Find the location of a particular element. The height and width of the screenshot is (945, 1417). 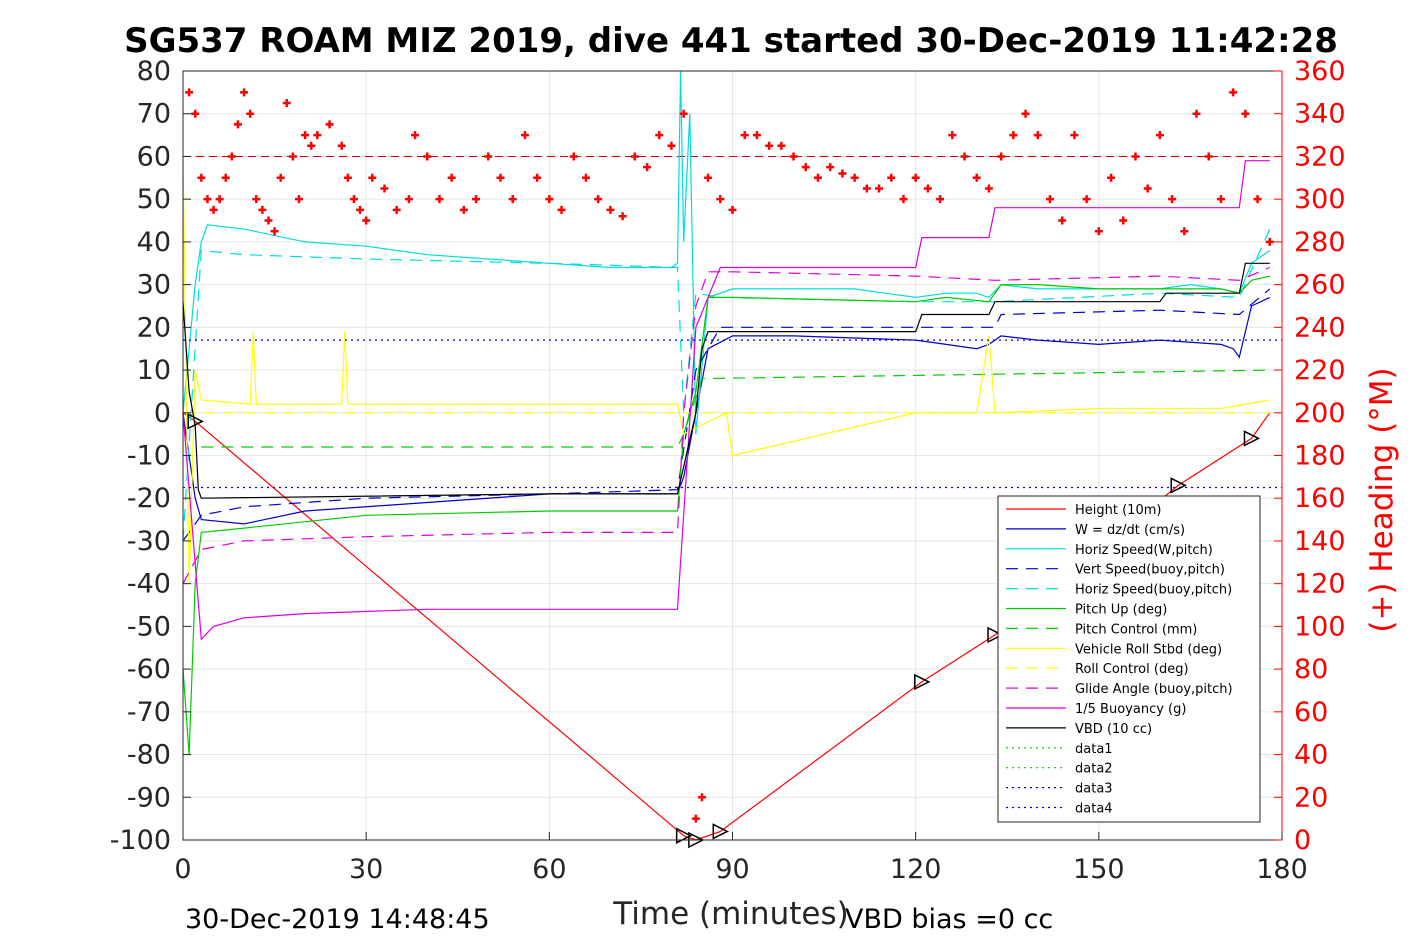

y-tick-label: -20 is located at coordinates (149, 498).